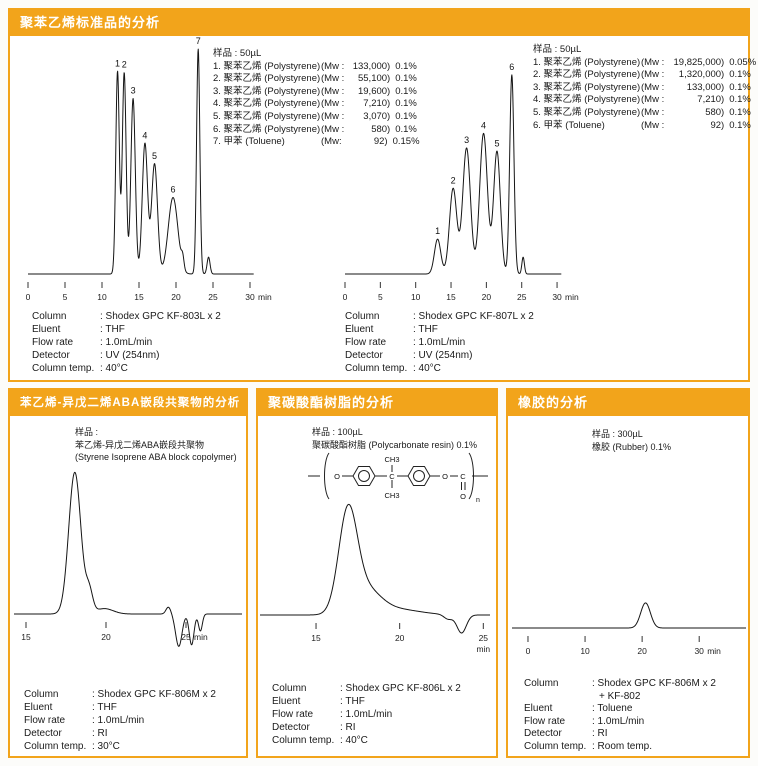 The image size is (758, 766). What do you see at coordinates (683, 62) in the screenshot?
I see `sample-mw: (Mw :19,825,000)` at bounding box center [683, 62].